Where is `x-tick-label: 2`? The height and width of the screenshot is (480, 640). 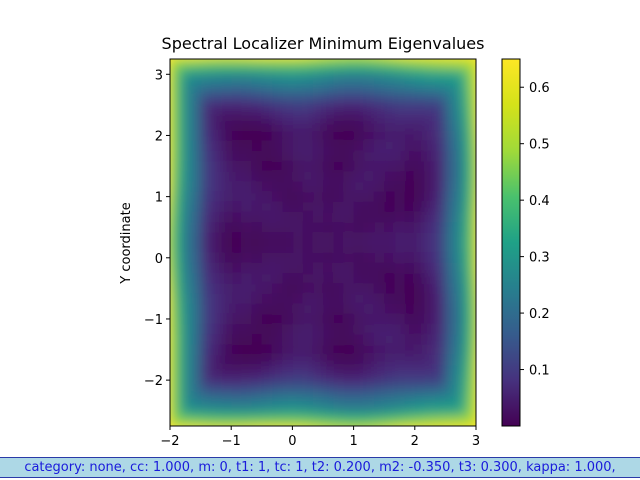
x-tick-label: 2 is located at coordinates (415, 441).